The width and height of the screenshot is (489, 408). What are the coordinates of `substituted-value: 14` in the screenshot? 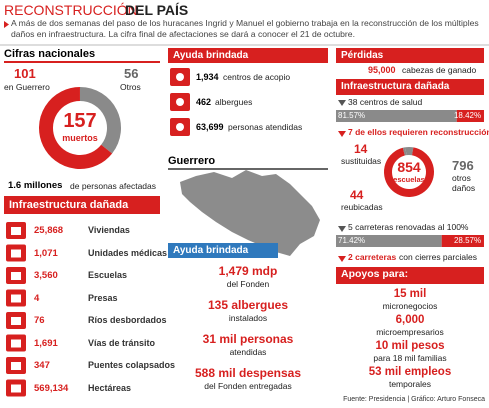 It's located at (361, 149).